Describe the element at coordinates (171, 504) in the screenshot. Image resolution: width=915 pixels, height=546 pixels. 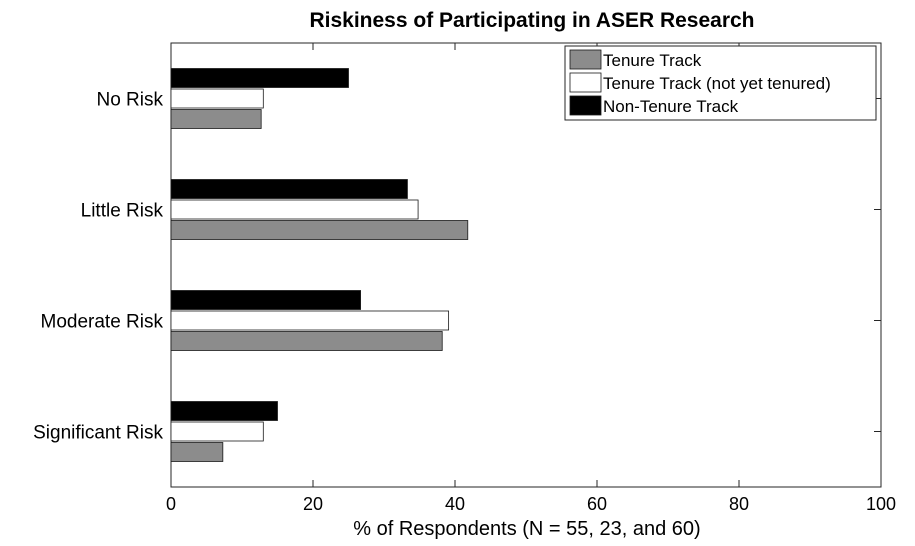
I see `x-tick-label: 0` at that location.